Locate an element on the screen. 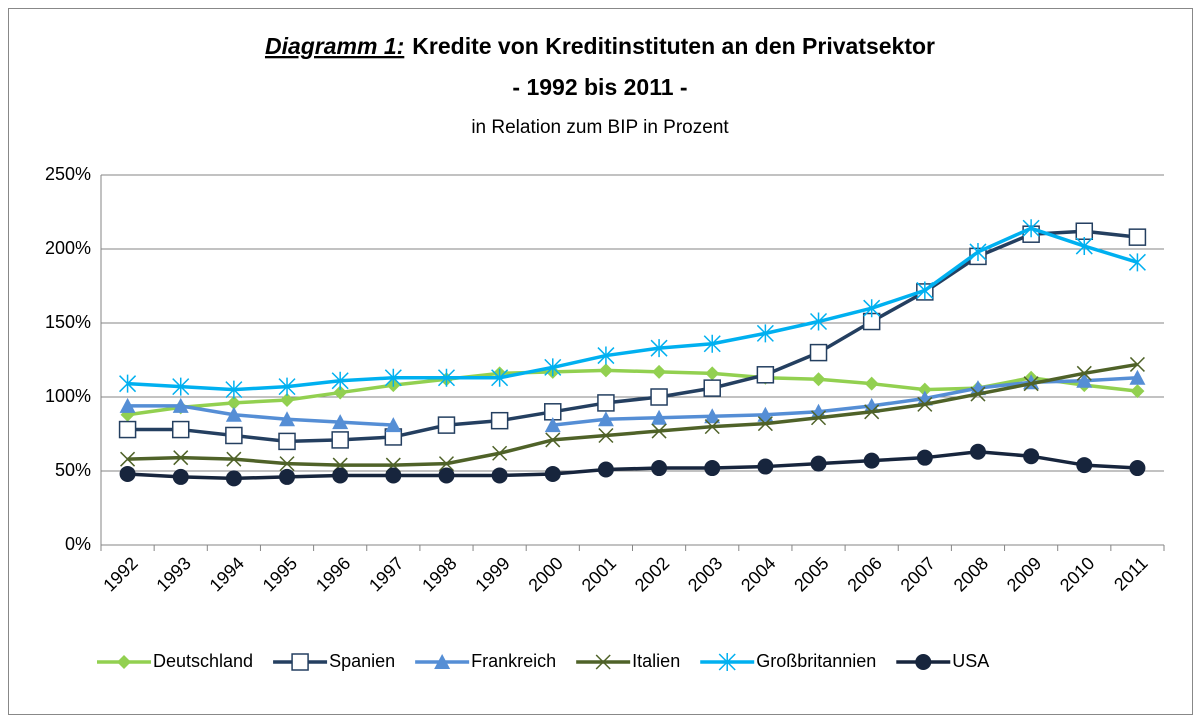 This screenshot has width=1201, height=723. legend-label: Spanien is located at coordinates (362, 661).